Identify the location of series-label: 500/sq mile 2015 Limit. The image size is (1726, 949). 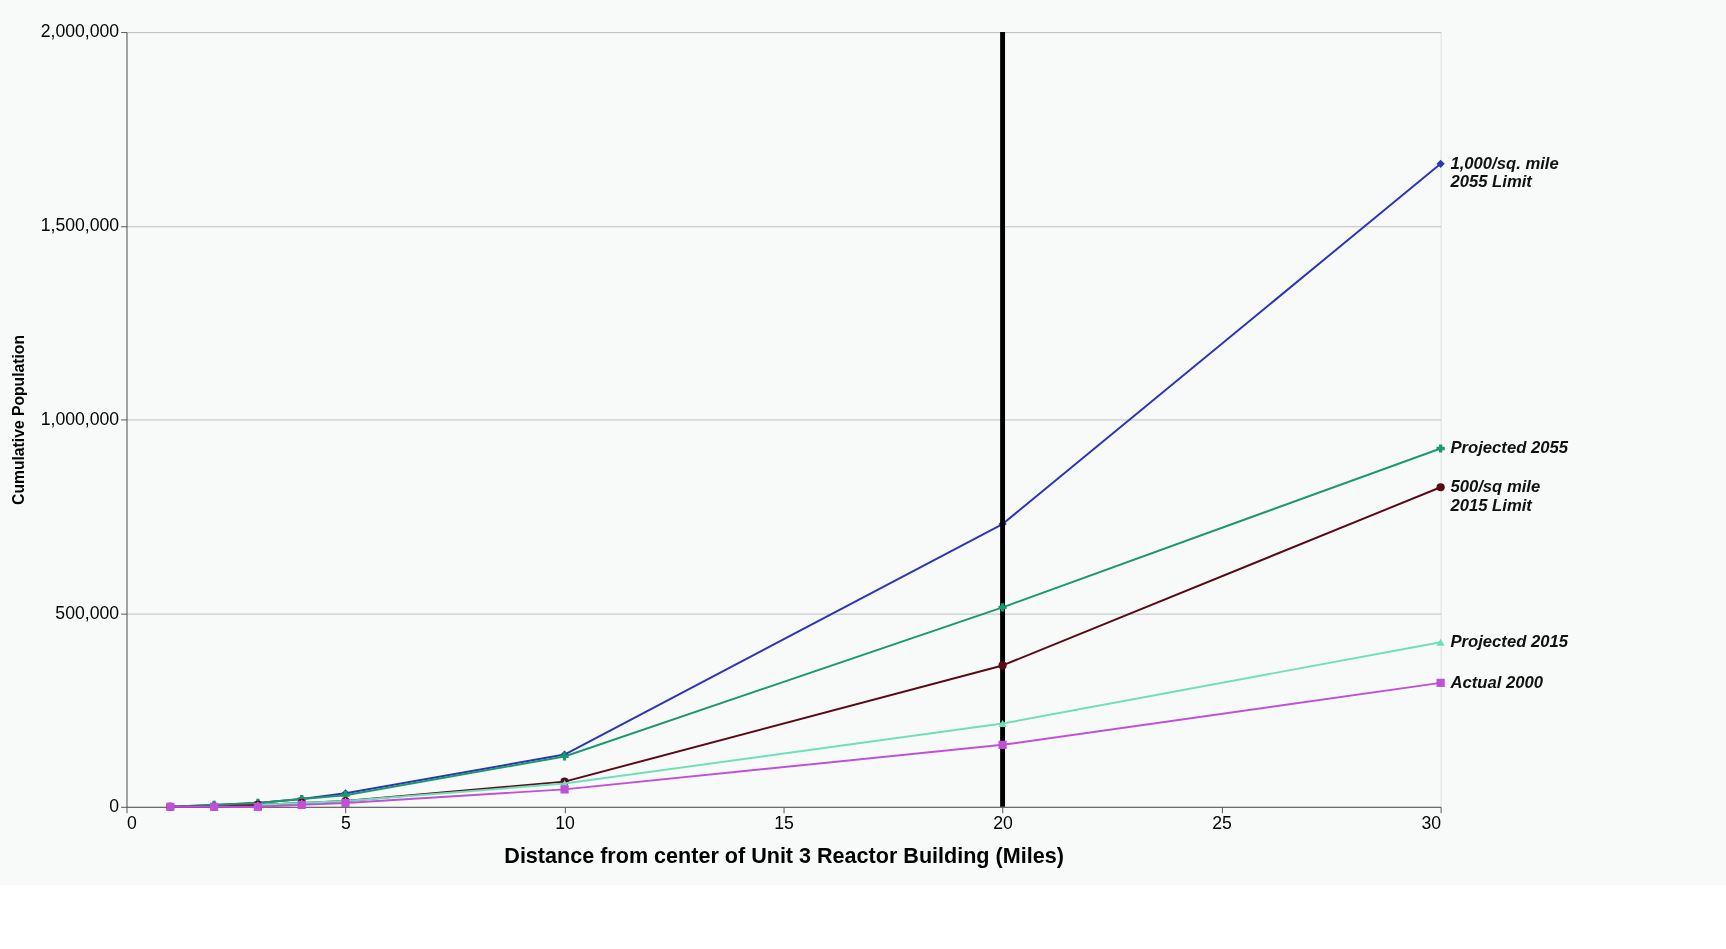
(1495, 496).